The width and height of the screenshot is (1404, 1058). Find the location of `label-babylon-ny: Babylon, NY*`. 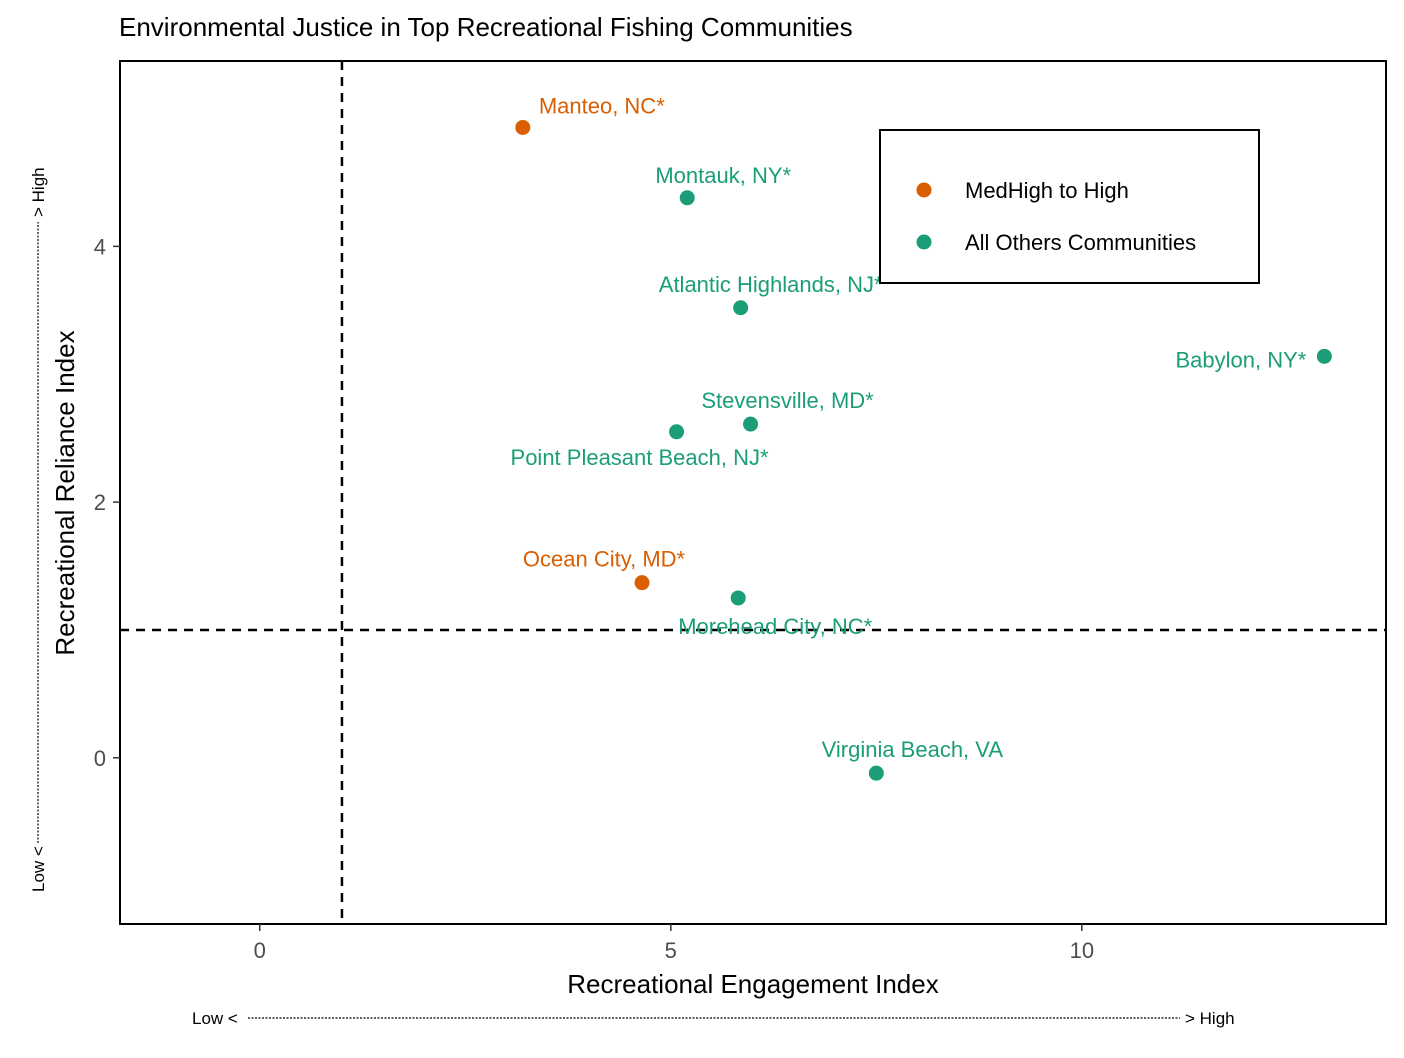

label-babylon-ny: Babylon, NY* is located at coordinates (1240, 359).